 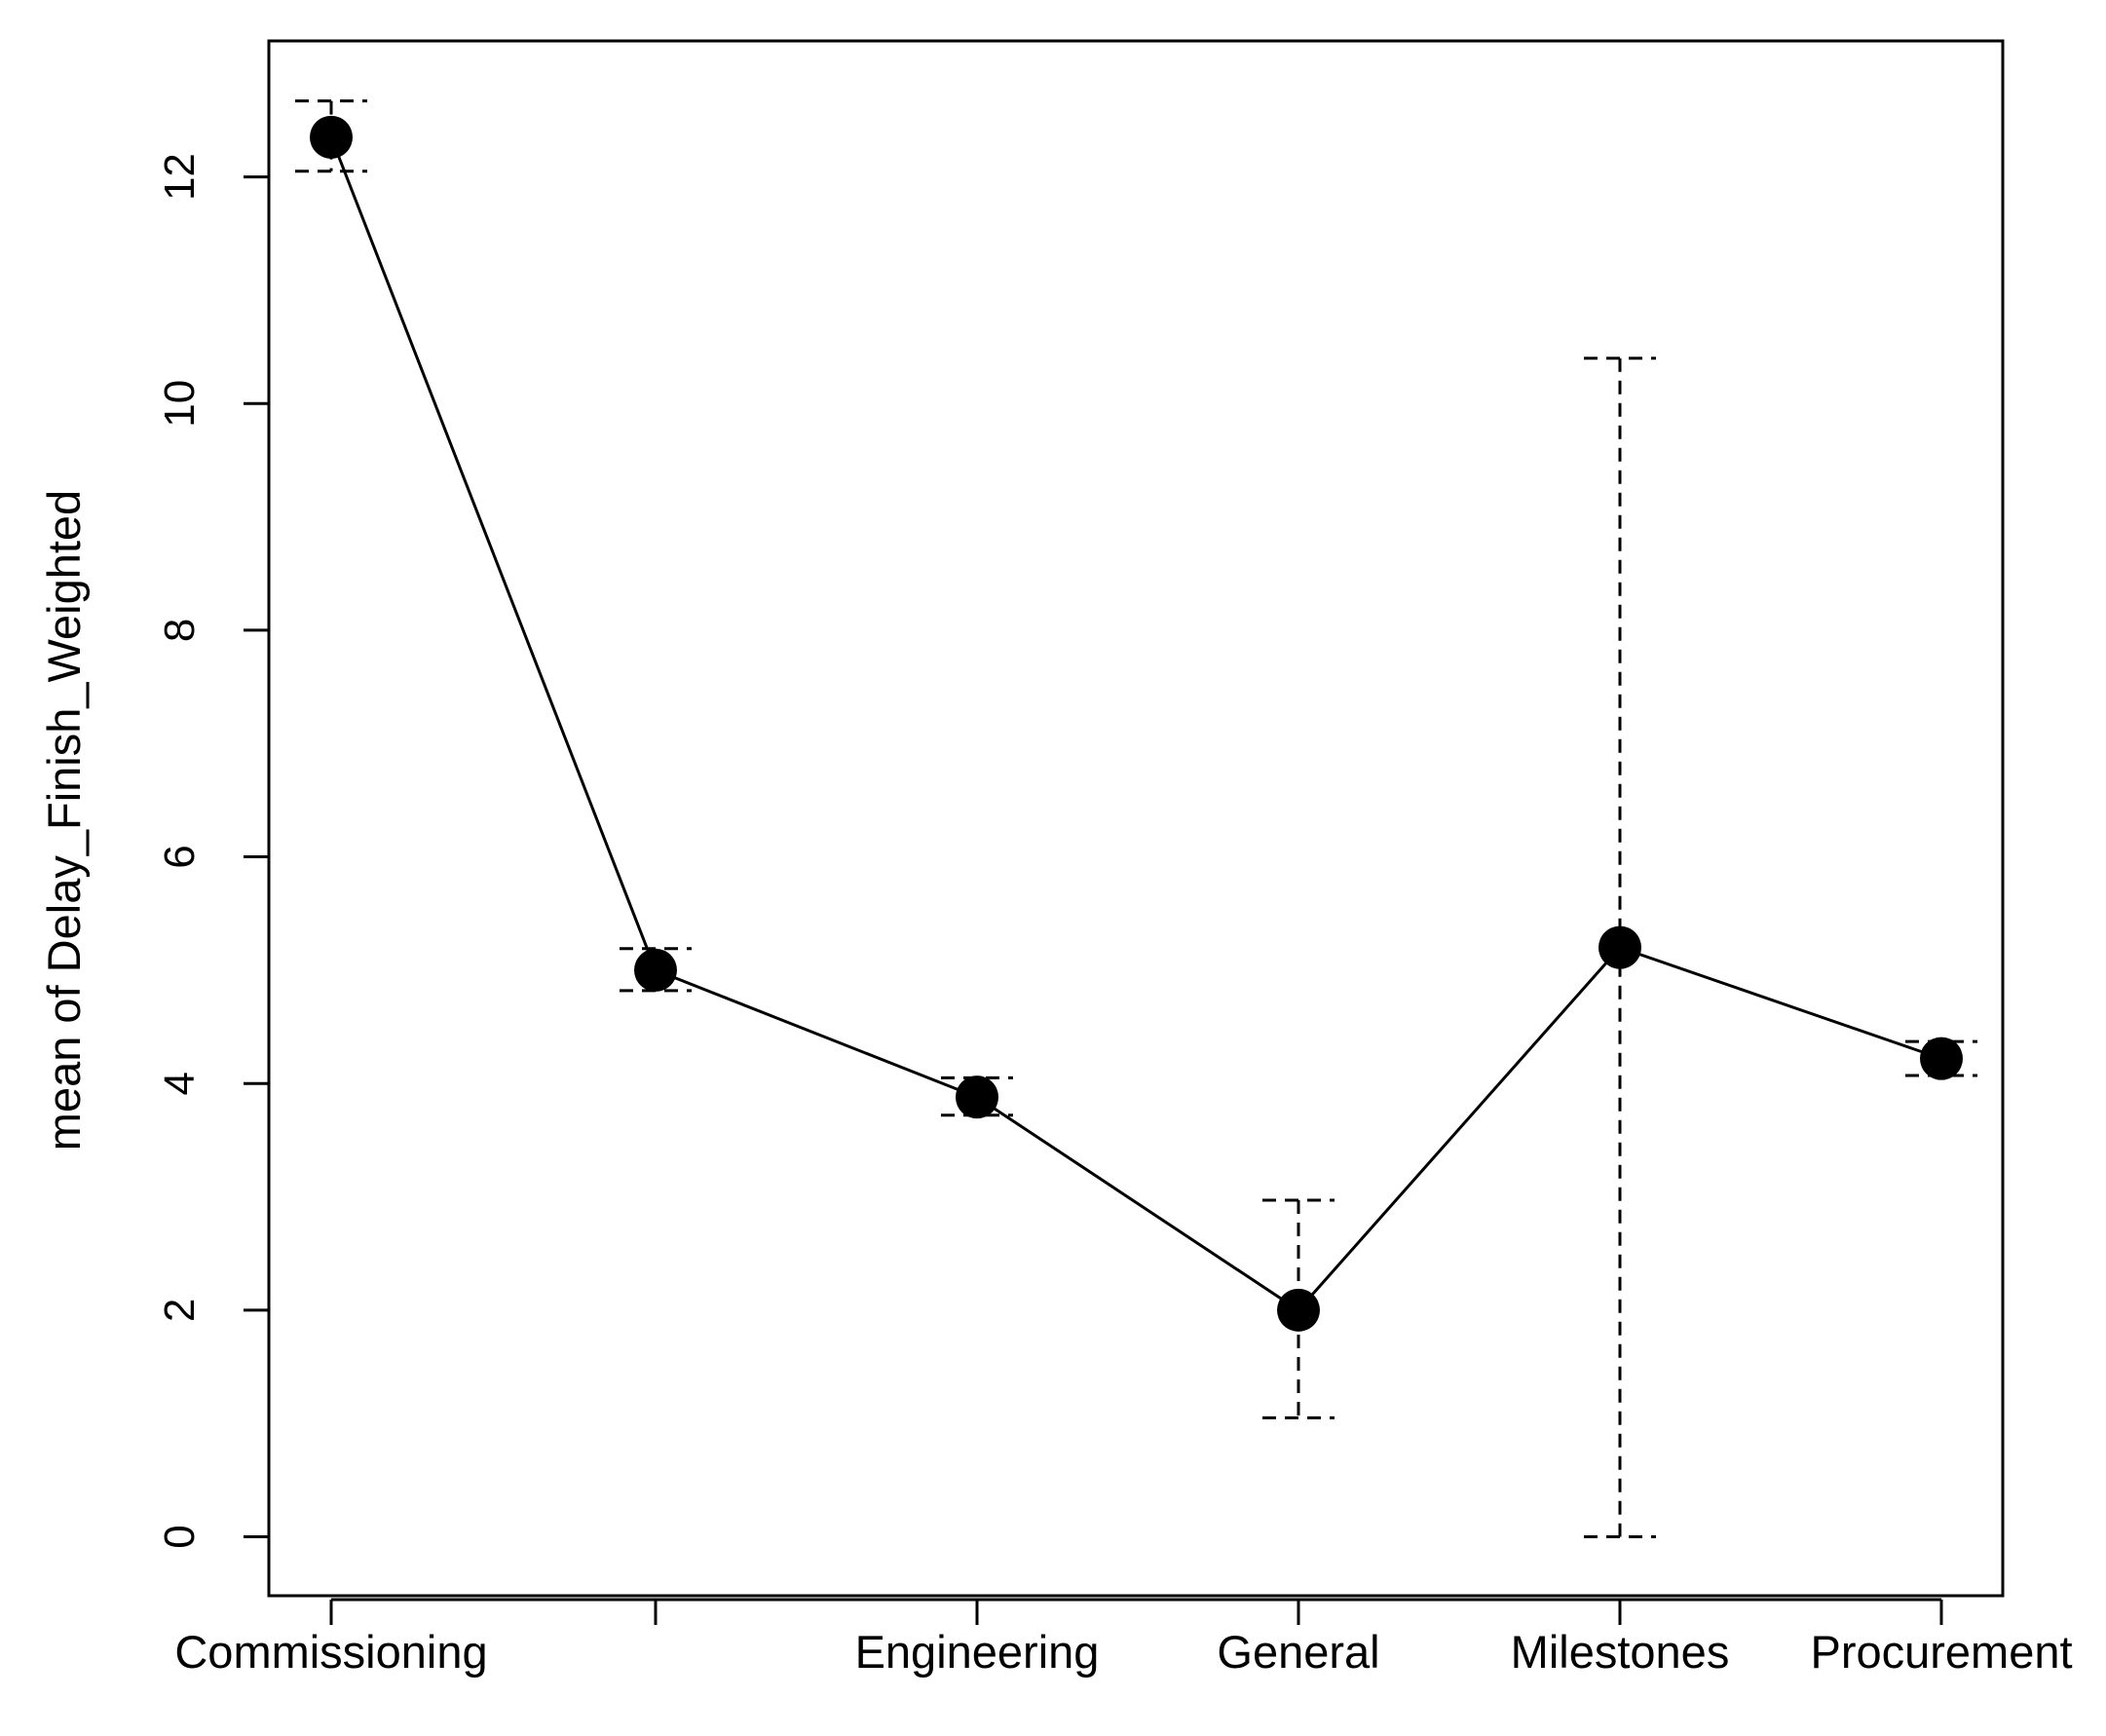 I want to click on y-tick-label: 4, so click(x=180, y=1083).